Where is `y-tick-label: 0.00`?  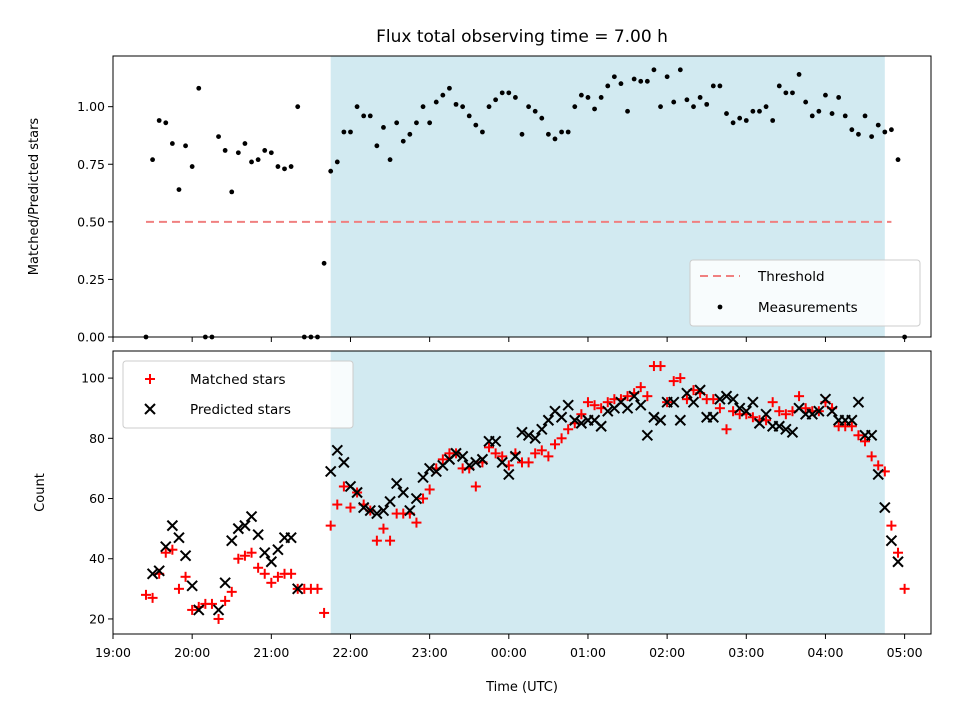
y-tick-label: 0.00 is located at coordinates (91, 337).